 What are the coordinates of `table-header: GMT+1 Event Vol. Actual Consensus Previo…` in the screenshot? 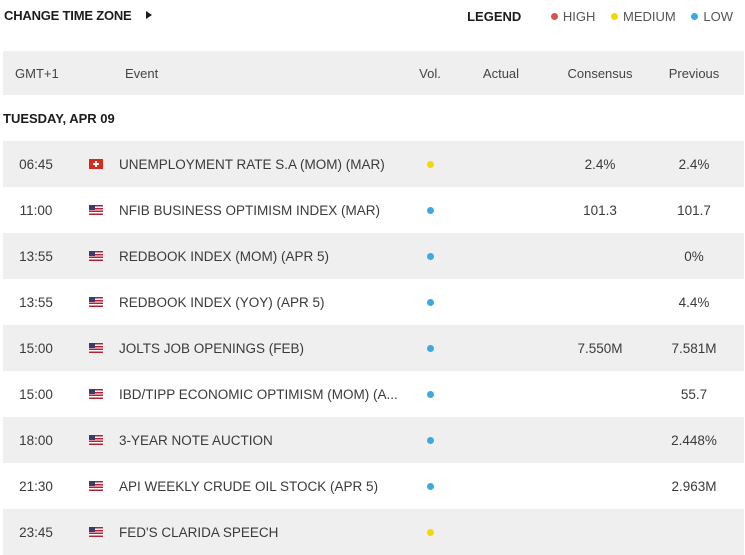 It's located at (373, 73).